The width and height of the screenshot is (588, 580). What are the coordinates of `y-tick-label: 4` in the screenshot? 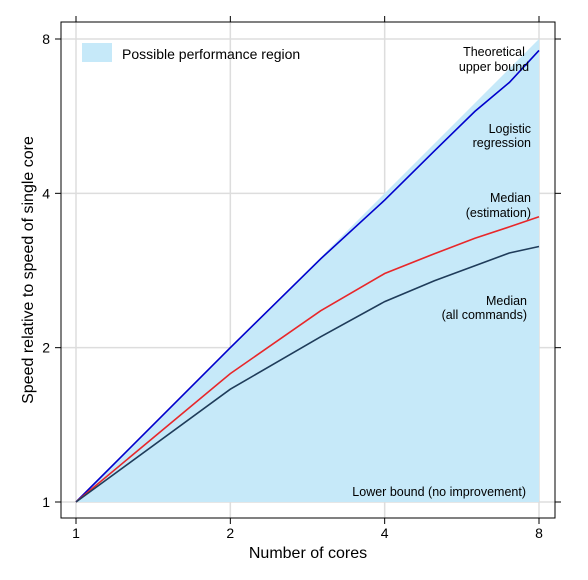 It's located at (46, 193).